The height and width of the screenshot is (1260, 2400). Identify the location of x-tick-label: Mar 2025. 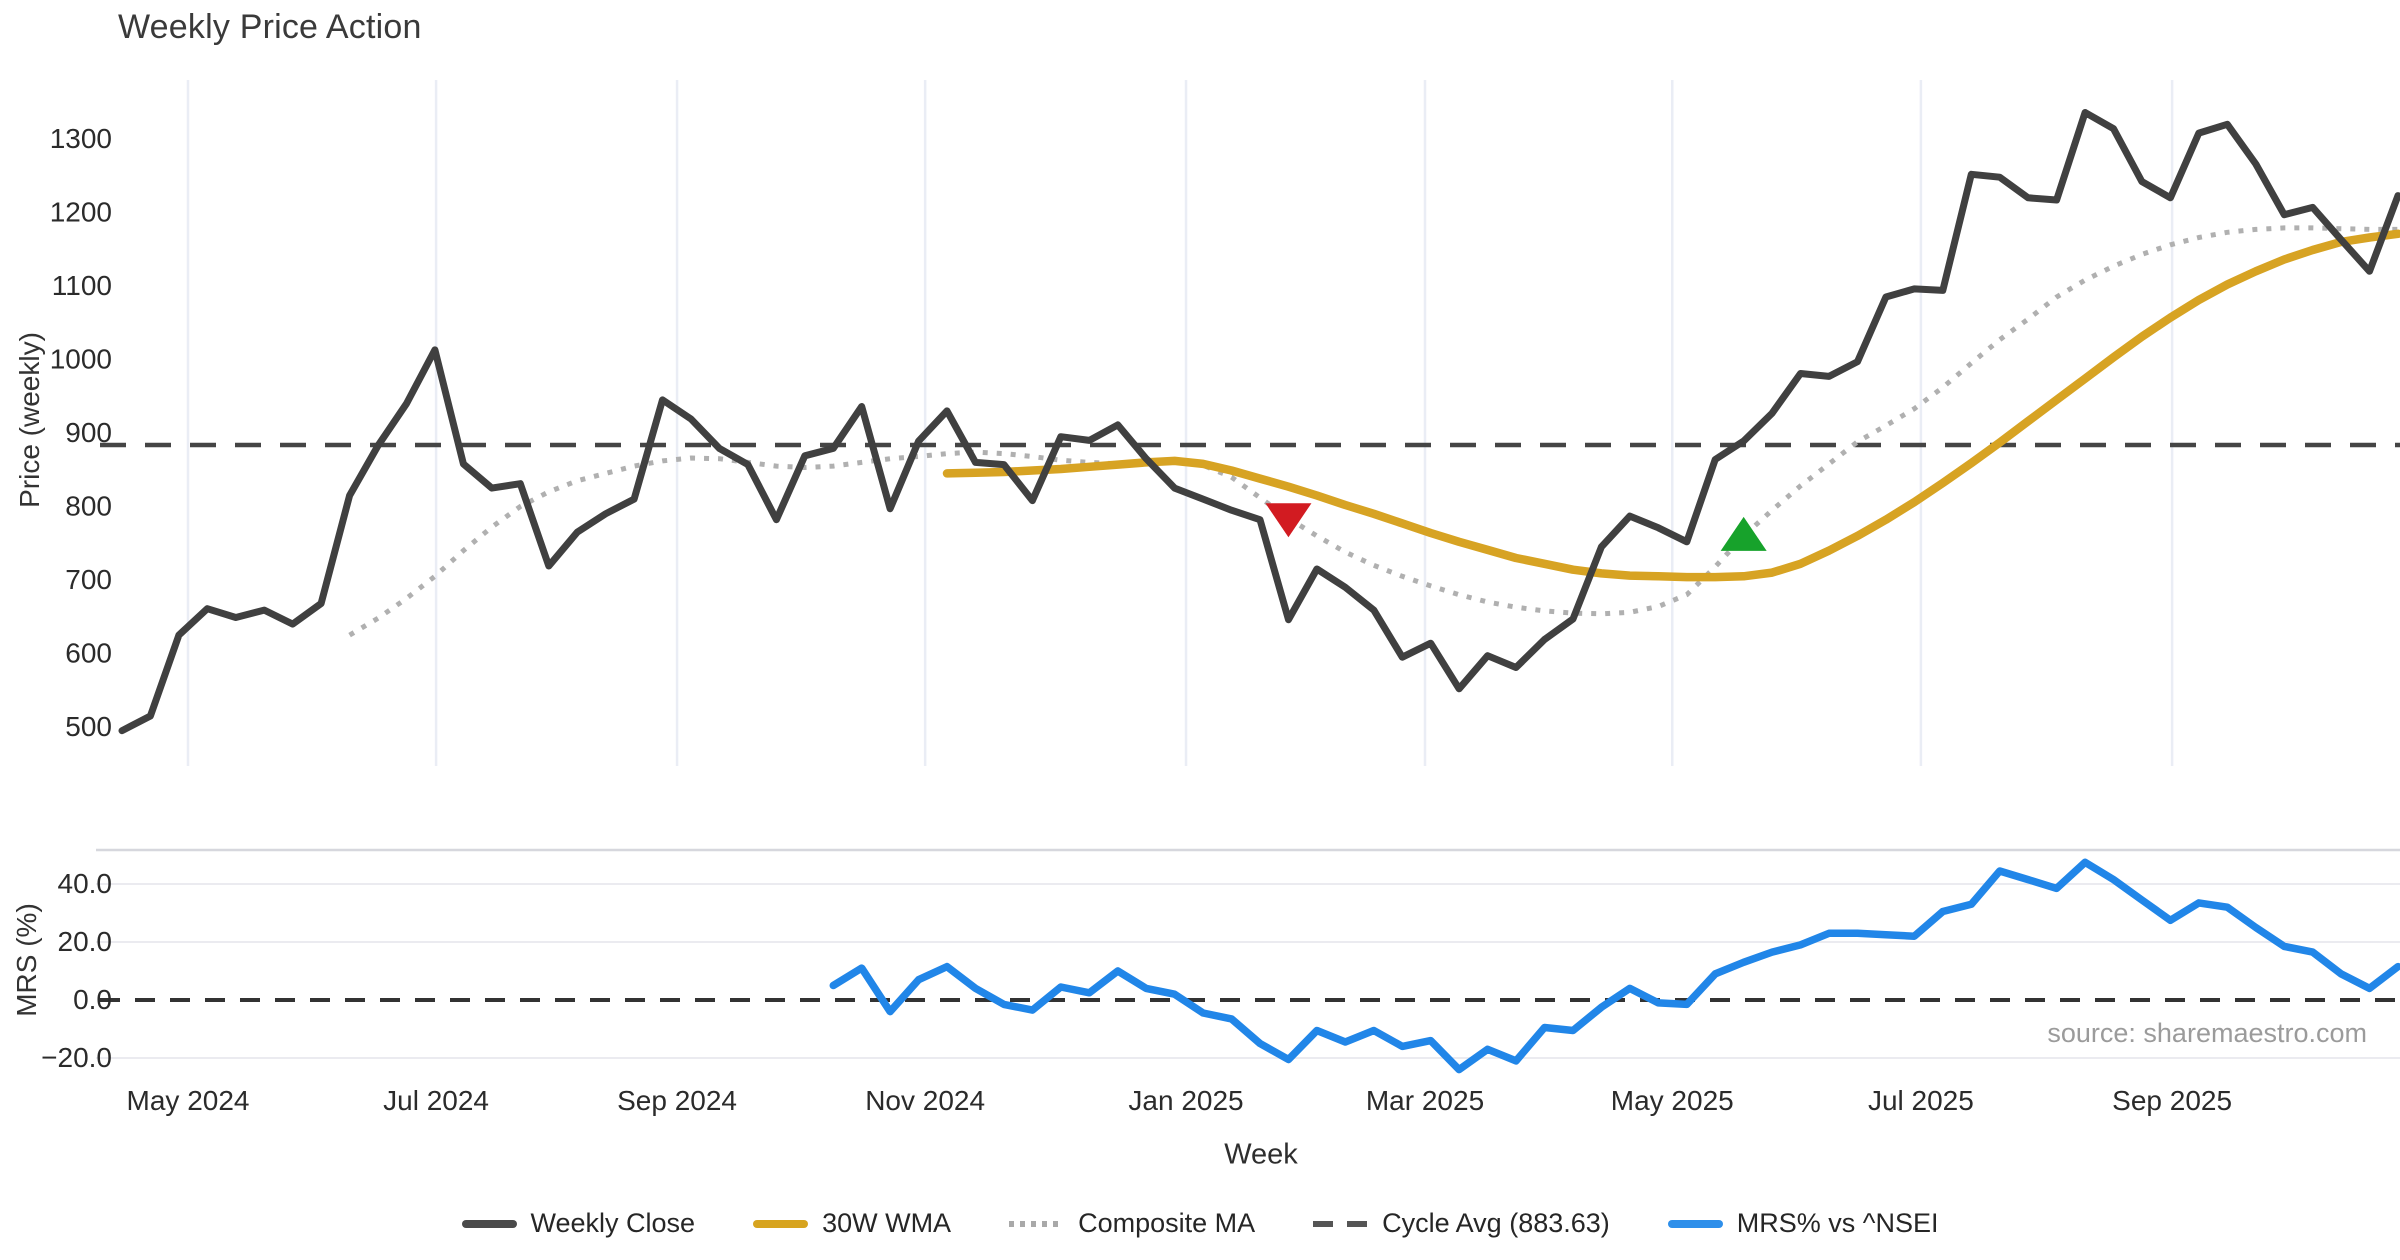
(1425, 1100).